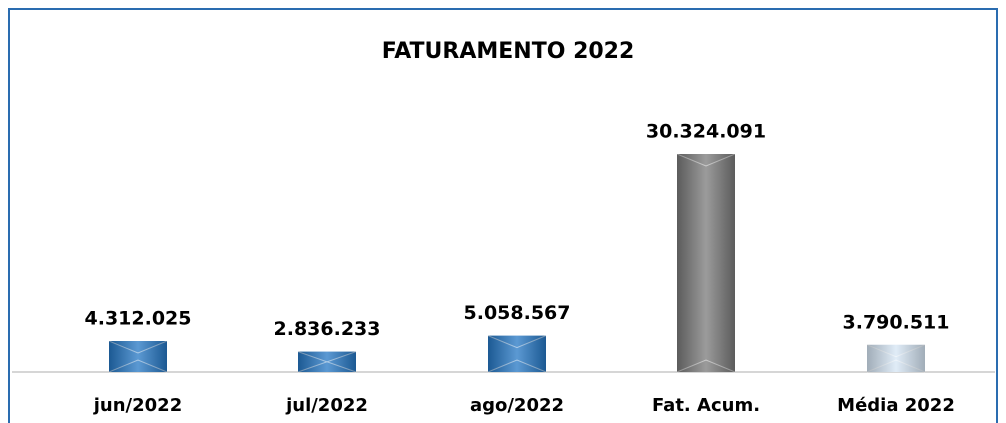  Describe the element at coordinates (706, 132) in the screenshot. I see `value-label: 30.324.091` at that location.